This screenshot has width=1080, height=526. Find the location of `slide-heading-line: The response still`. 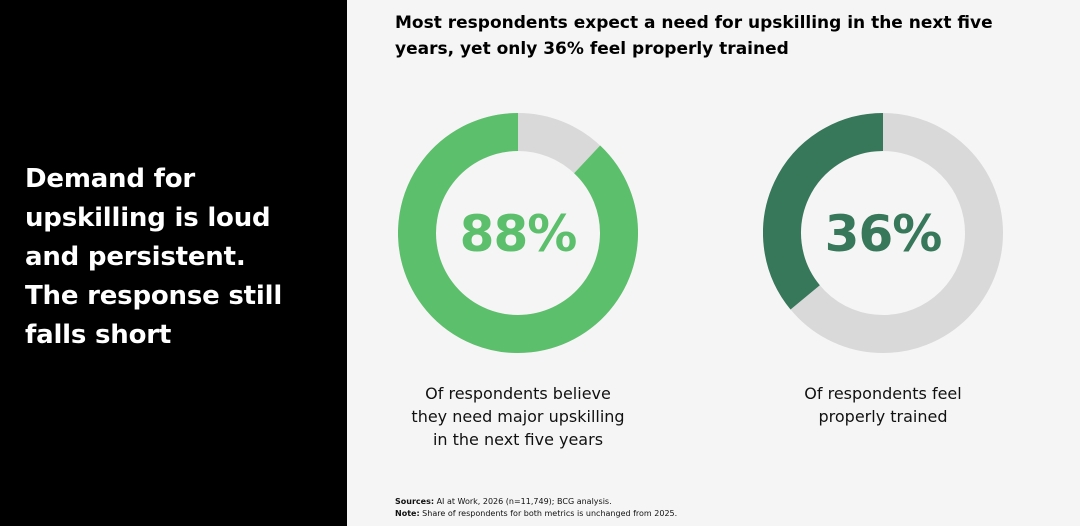

slide-heading-line: The response still is located at coordinates (154, 296).